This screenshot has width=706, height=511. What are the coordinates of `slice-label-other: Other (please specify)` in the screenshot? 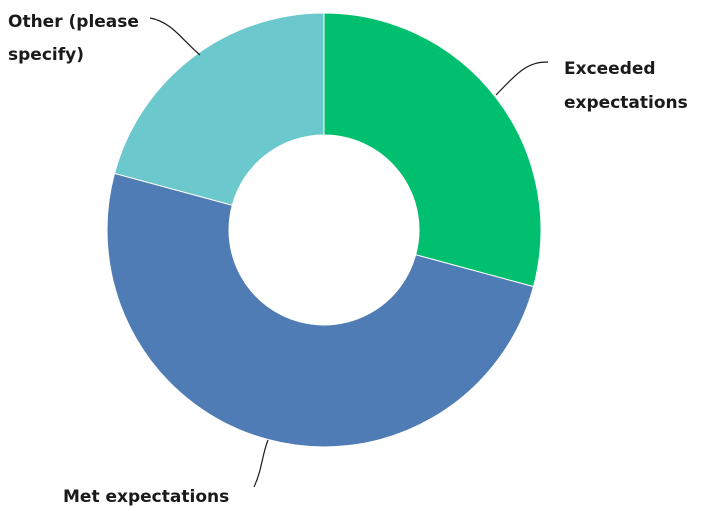 It's located at (76, 38).